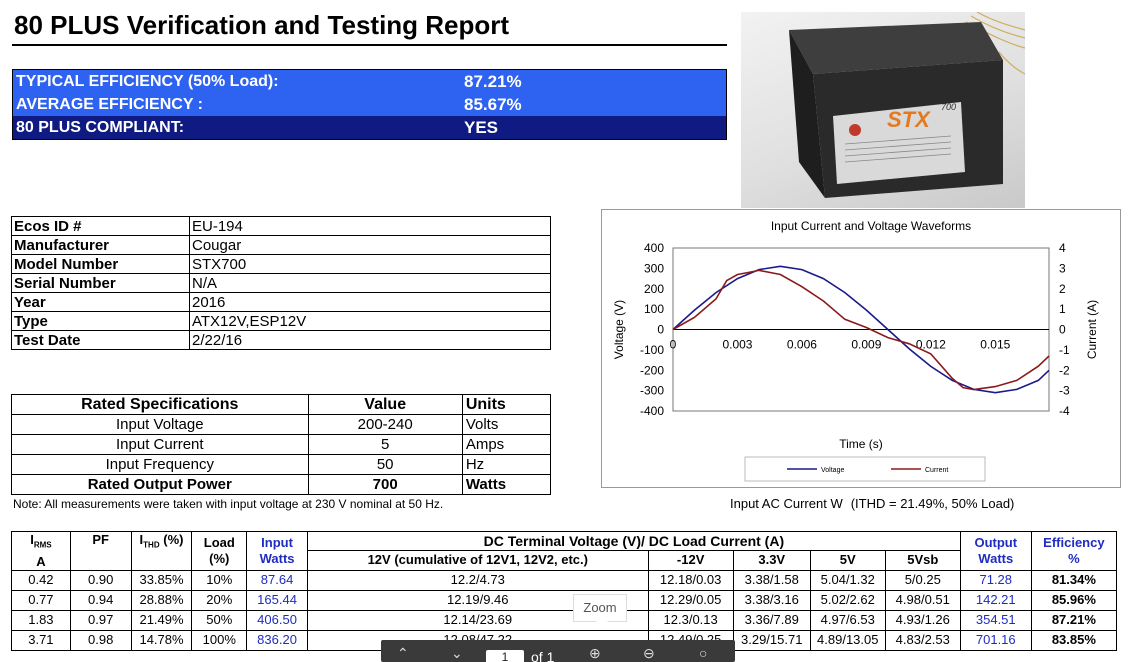  Describe the element at coordinates (652, 350) in the screenshot. I see `y-tick-label: -100` at that location.